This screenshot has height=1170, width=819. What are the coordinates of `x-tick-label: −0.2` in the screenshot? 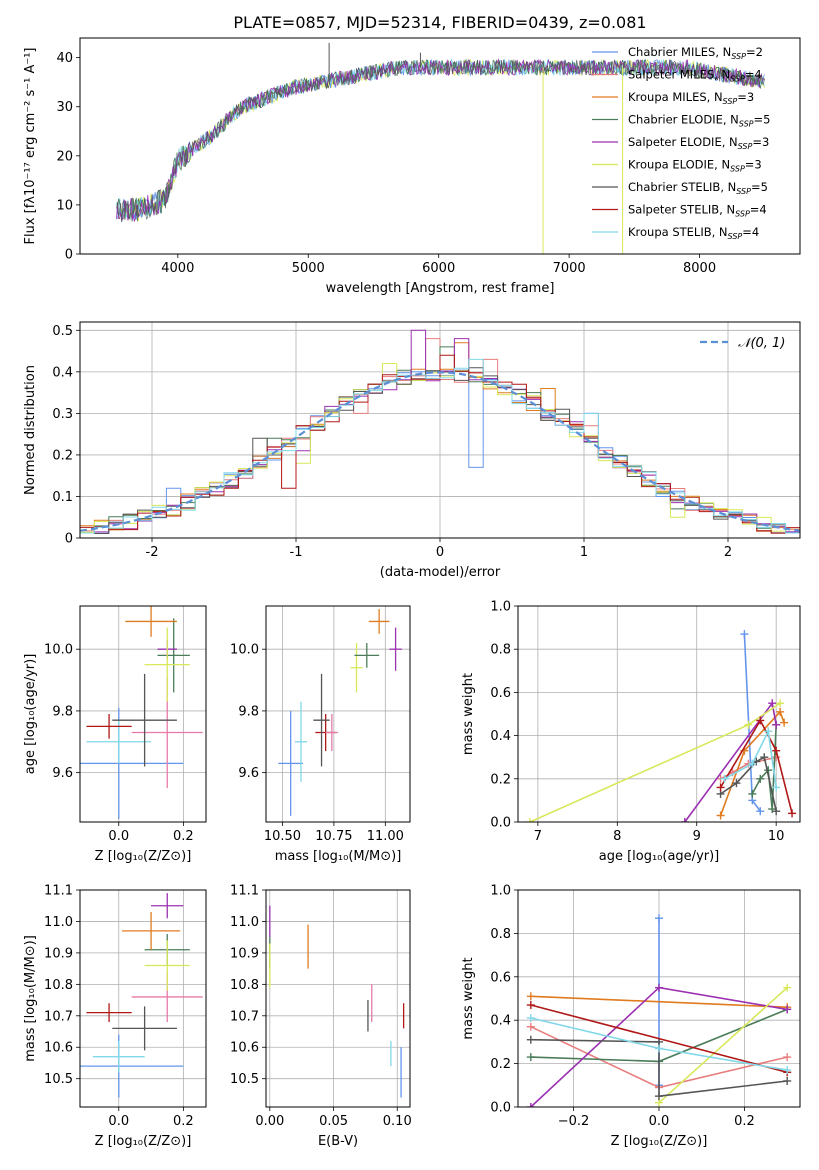 It's located at (574, 1121).